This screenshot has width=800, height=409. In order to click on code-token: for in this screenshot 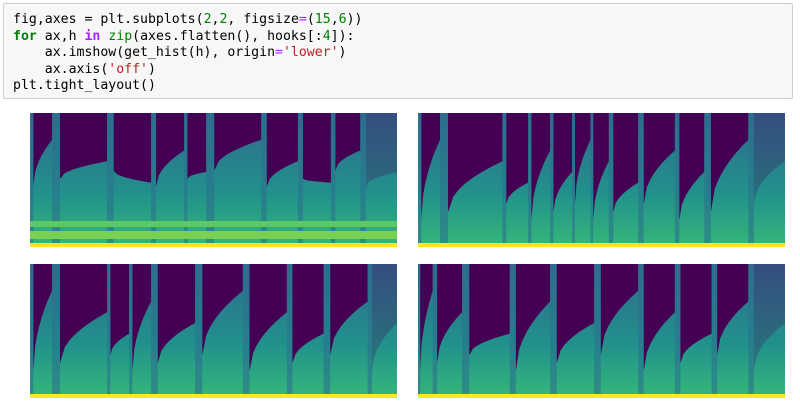, I will do `click(25, 36)`.